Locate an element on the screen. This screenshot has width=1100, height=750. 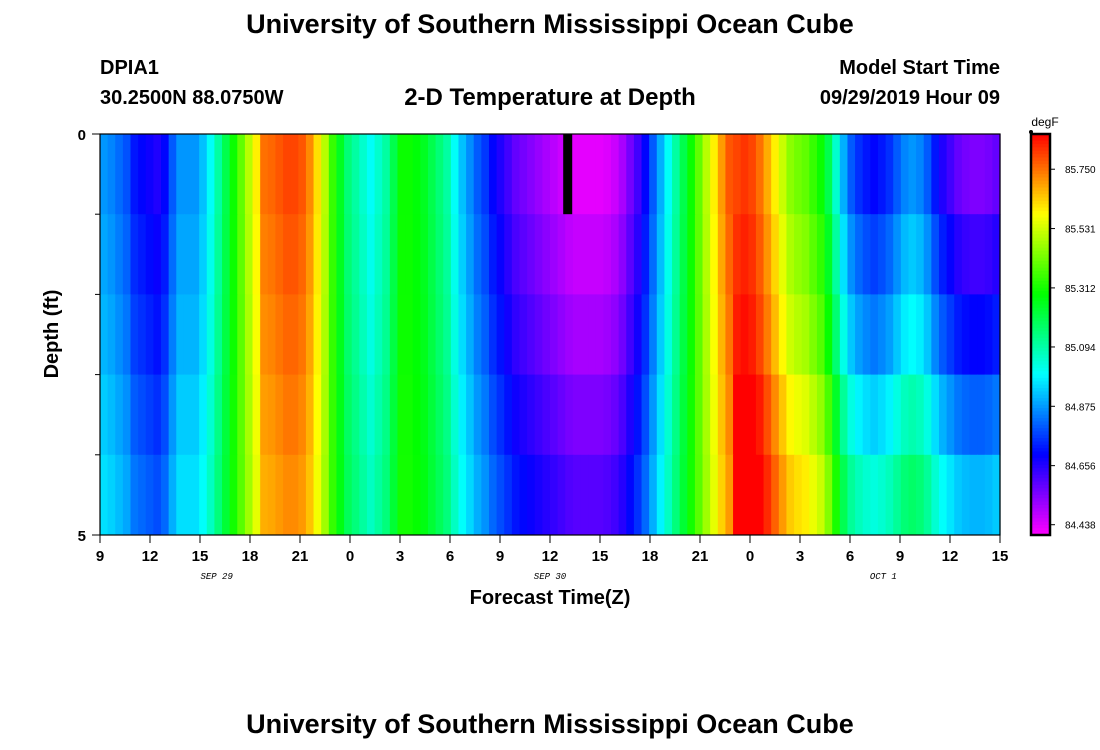
x-tick-label: 3 is located at coordinates (400, 556).